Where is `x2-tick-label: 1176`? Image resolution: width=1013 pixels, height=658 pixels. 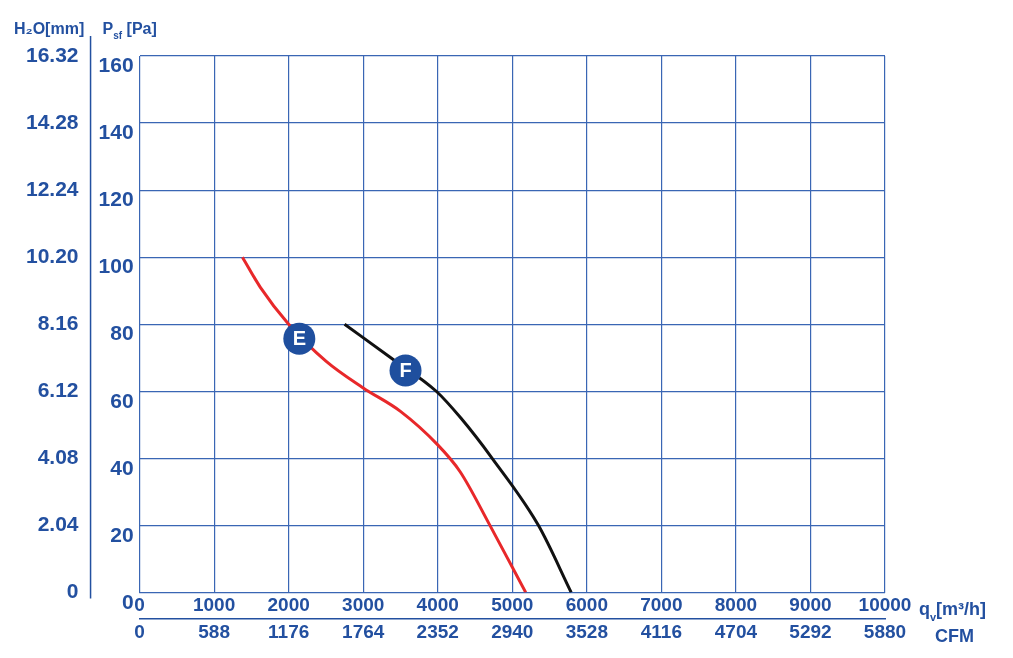
x2-tick-label: 1176 is located at coordinates (289, 631).